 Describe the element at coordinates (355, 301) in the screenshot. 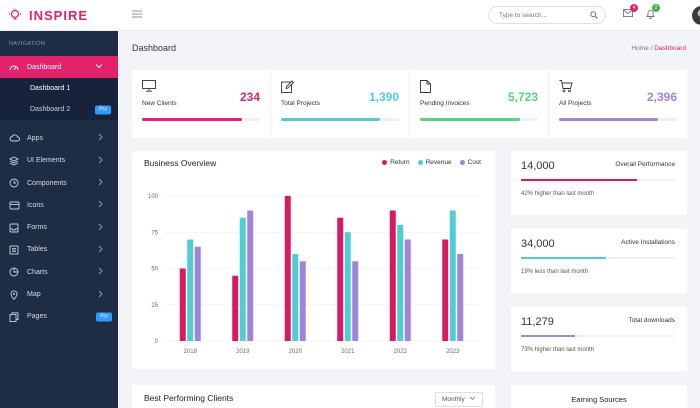

I see `bar-cost-2021` at that location.